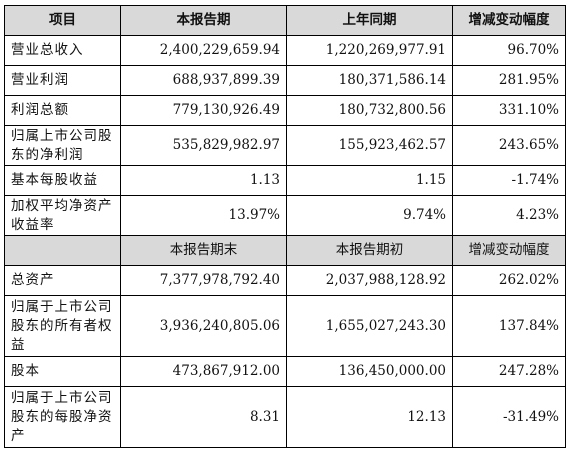 This screenshot has height=473, width=569. What do you see at coordinates (509, 180) in the screenshot?
I see `cell-change: -1.74%` at bounding box center [509, 180].